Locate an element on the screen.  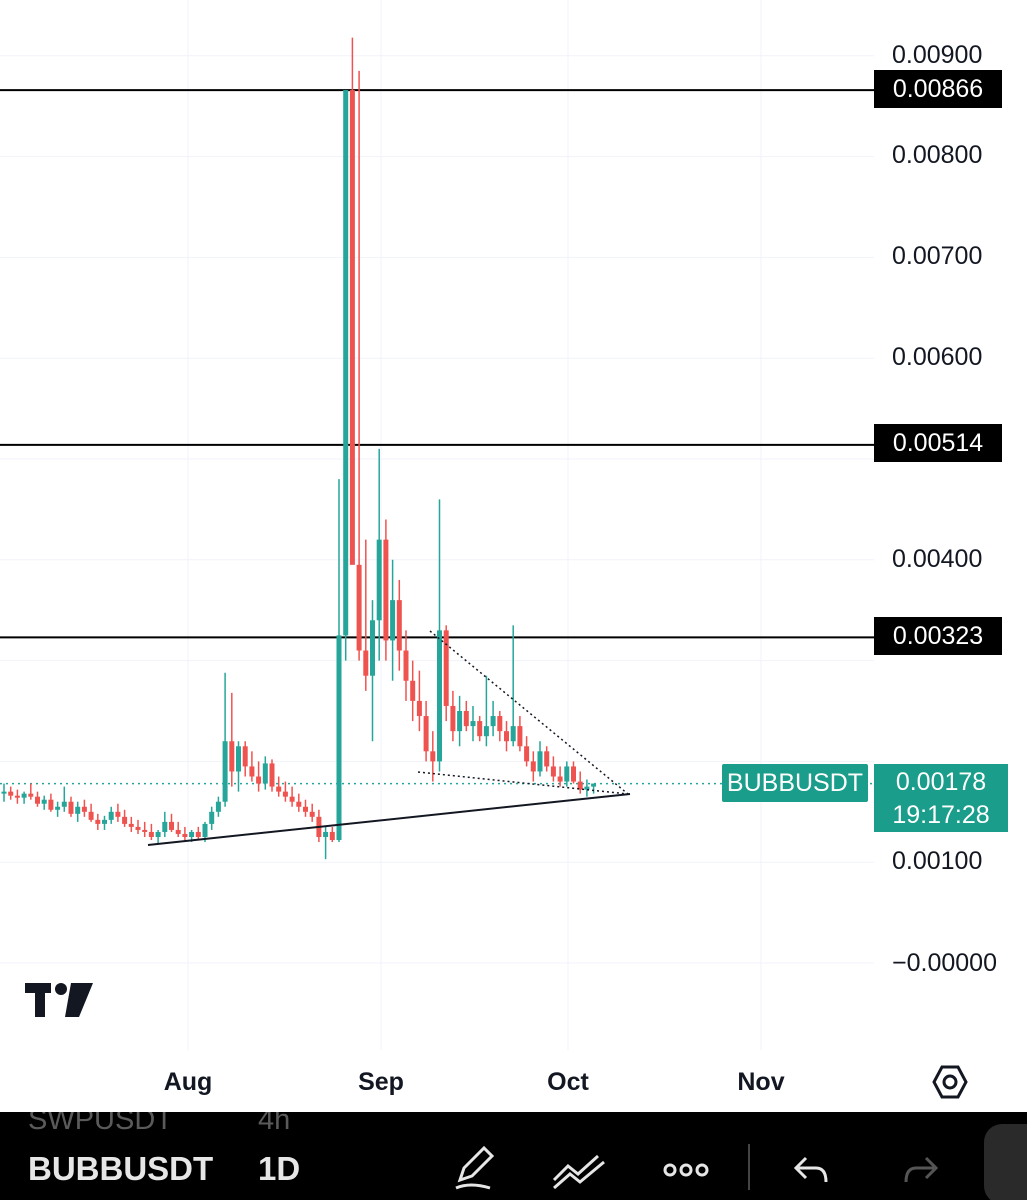
tradingview-logo is located at coordinates (60, 1001).